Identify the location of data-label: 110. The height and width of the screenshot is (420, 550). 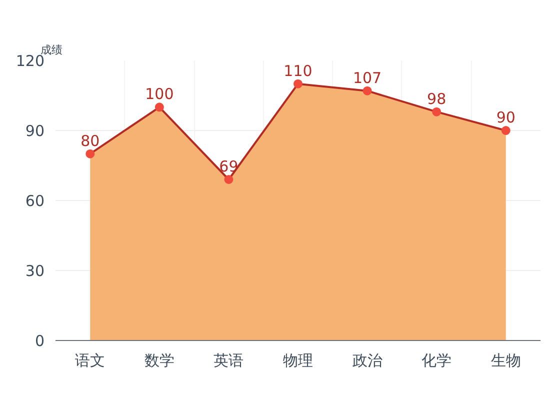
(298, 71).